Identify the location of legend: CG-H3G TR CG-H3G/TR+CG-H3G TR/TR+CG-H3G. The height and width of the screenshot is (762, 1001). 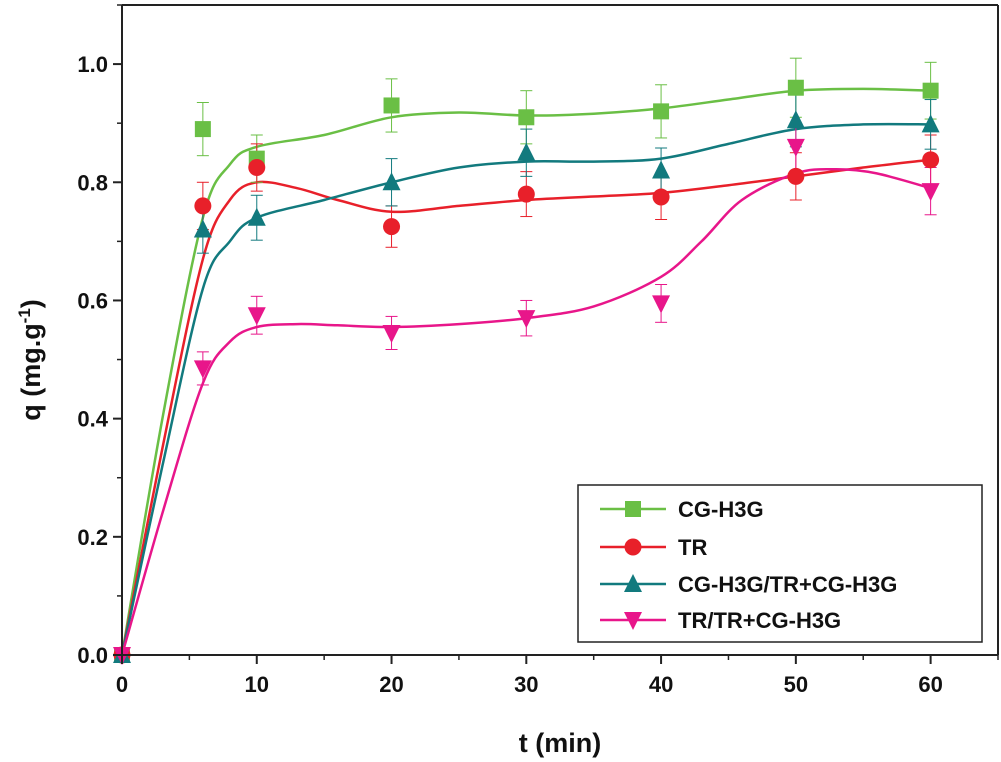
(780, 563).